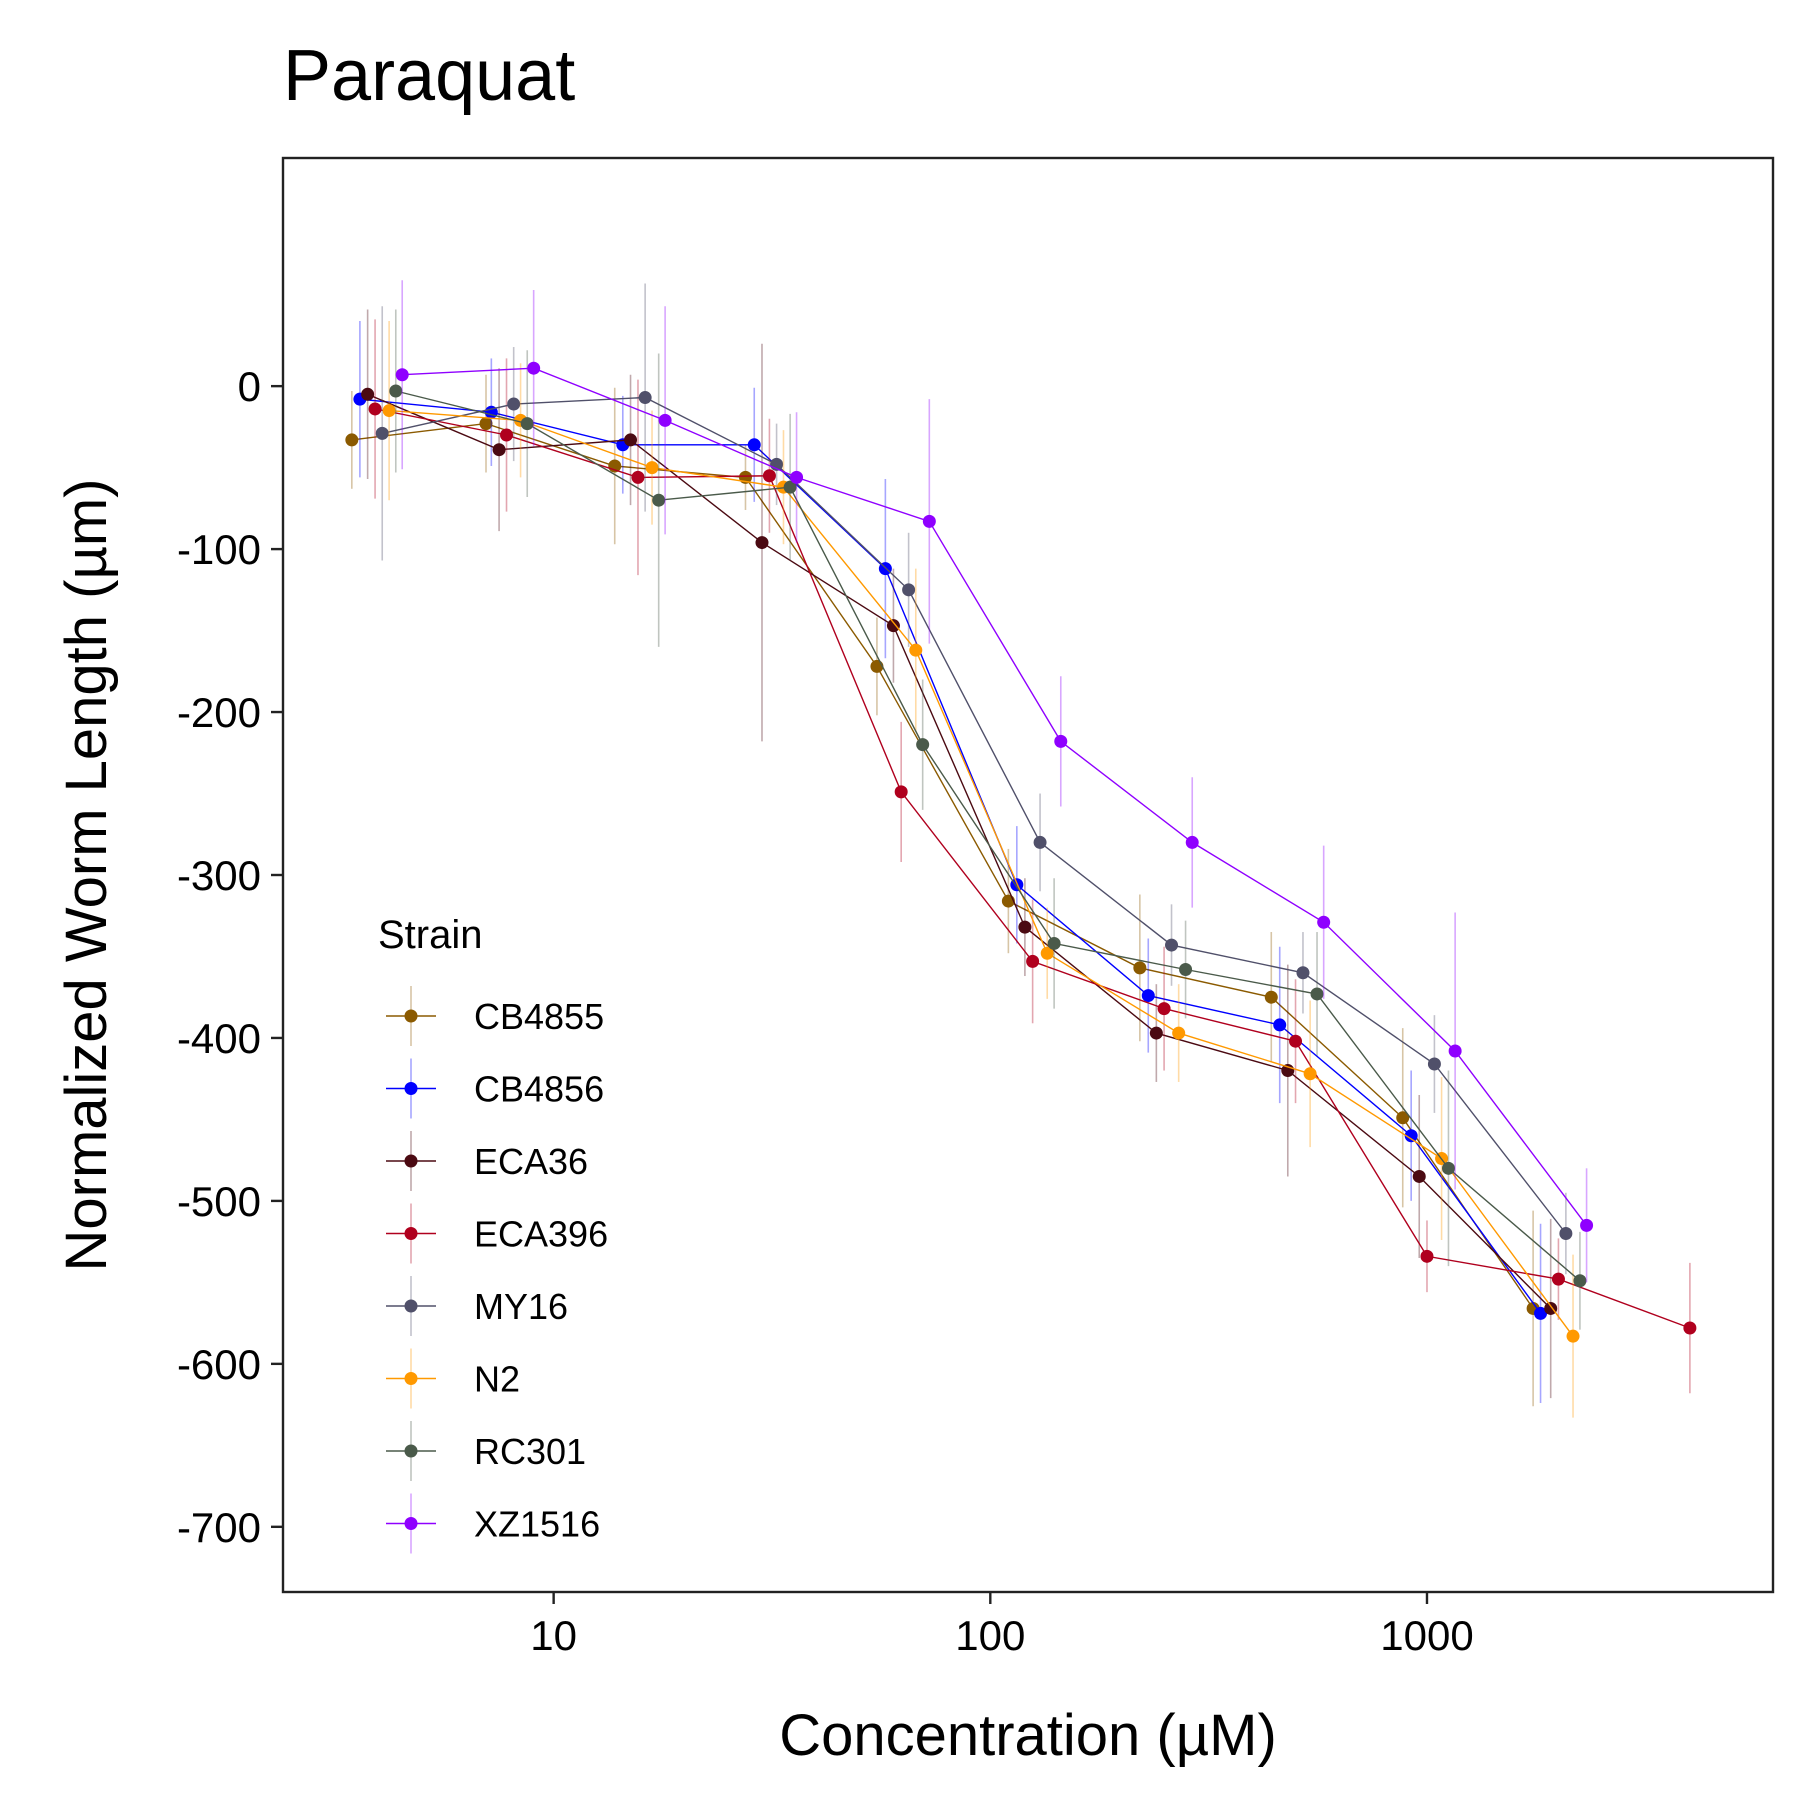 Image resolution: width=1800 pixels, height=1800 pixels. What do you see at coordinates (411, 1378) in the screenshot?
I see `legend-key-N2` at bounding box center [411, 1378].